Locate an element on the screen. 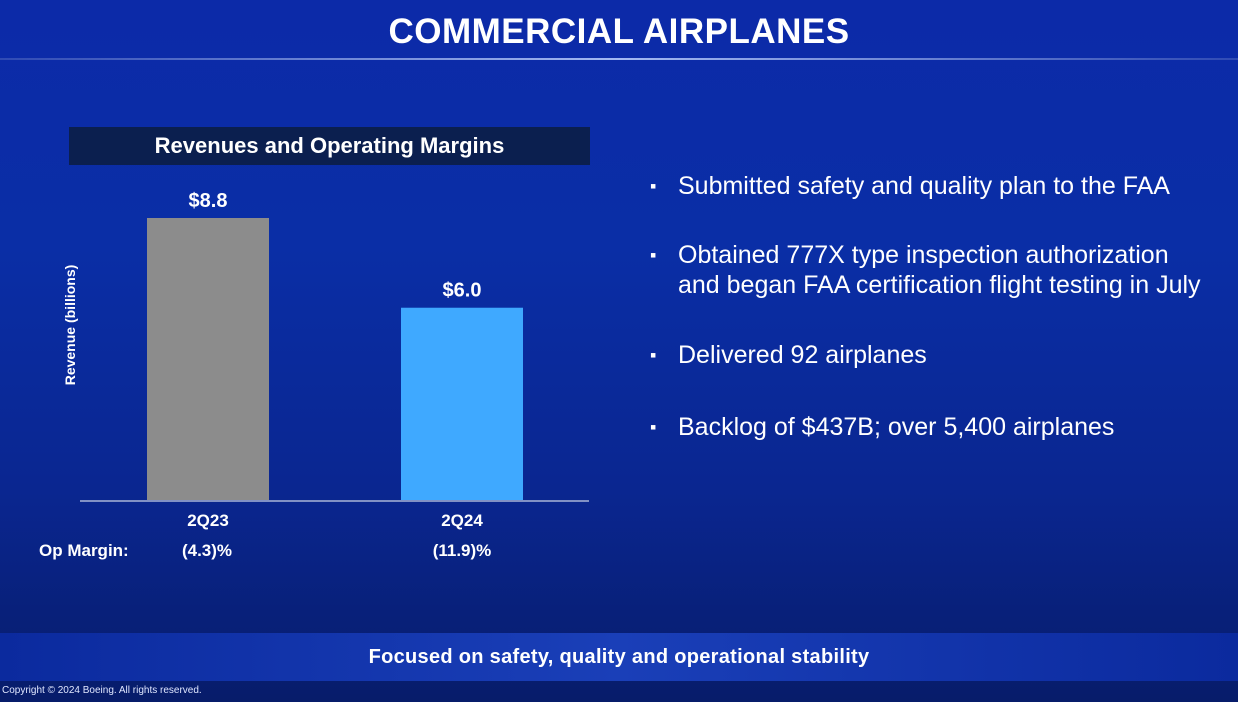  data-label-2q23: $8.8 is located at coordinates (208, 201).